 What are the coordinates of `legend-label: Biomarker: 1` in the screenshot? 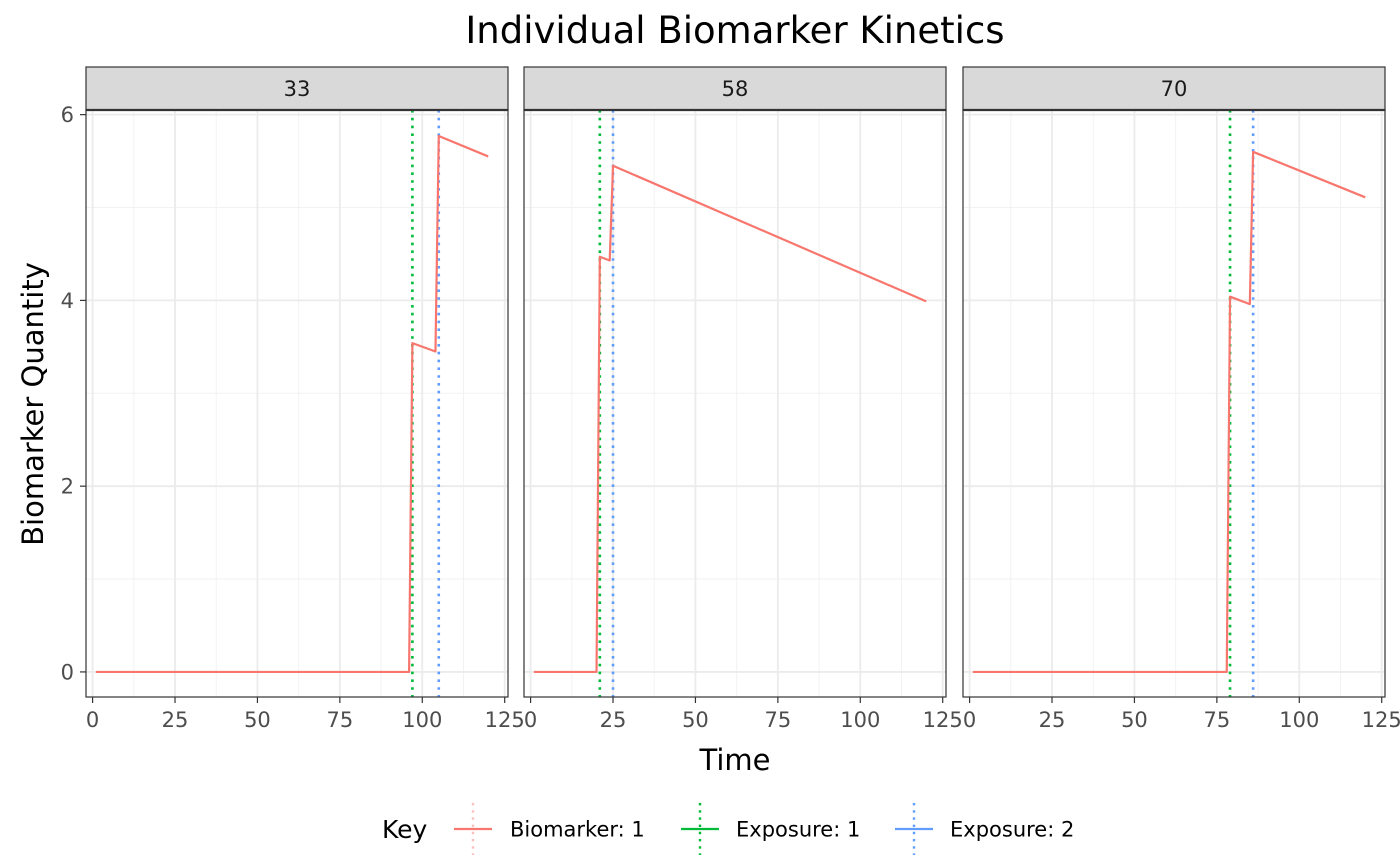 It's located at (577, 830).